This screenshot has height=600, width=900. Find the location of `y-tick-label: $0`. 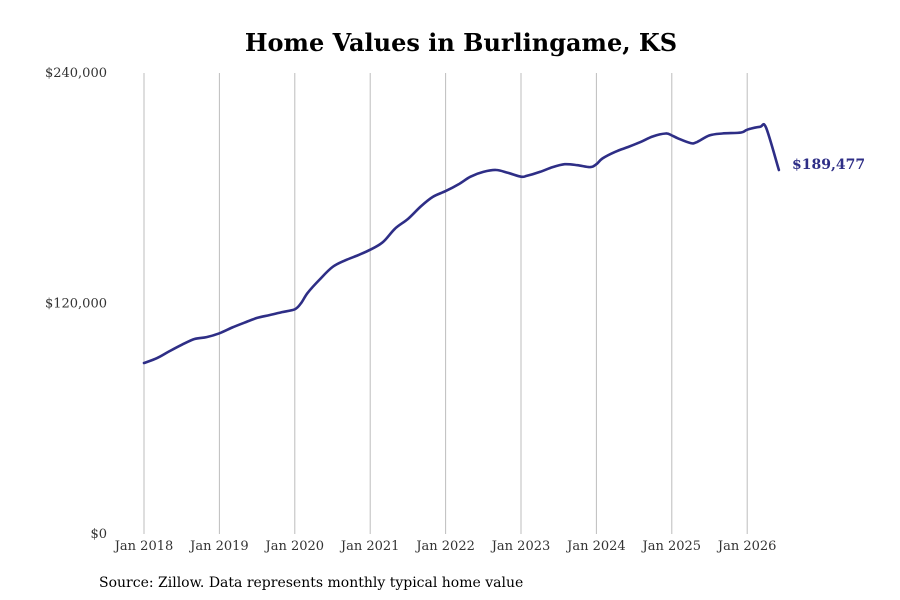

y-tick-label: $0 is located at coordinates (98, 534).